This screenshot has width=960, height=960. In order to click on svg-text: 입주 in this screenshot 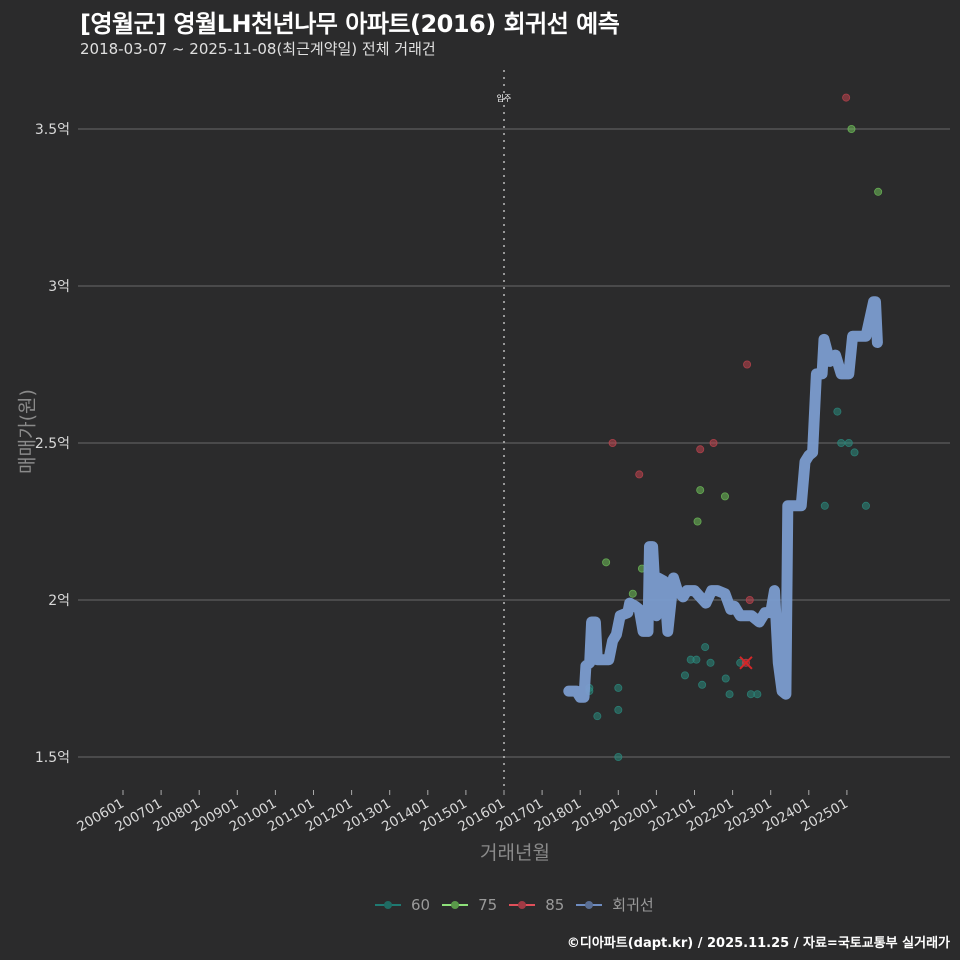, I will do `click(504, 98)`.